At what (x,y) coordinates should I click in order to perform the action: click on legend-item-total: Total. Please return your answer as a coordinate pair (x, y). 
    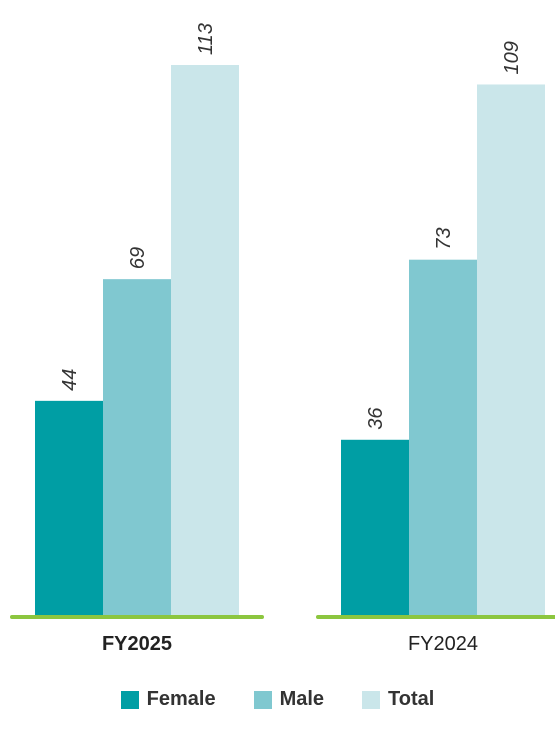
    Looking at the image, I should click on (398, 699).